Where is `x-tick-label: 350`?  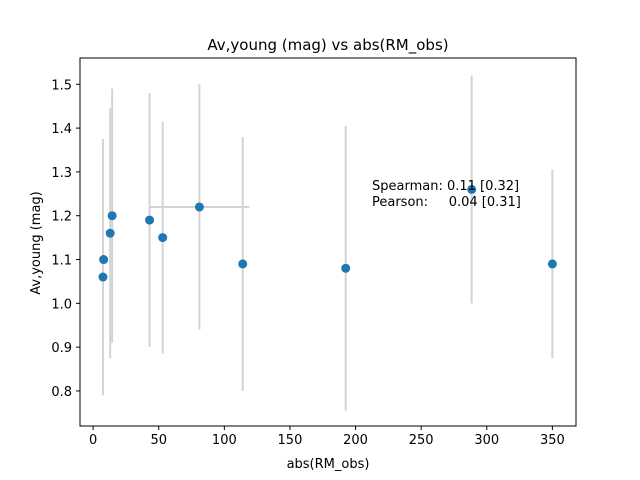 x-tick-label: 350 is located at coordinates (552, 440).